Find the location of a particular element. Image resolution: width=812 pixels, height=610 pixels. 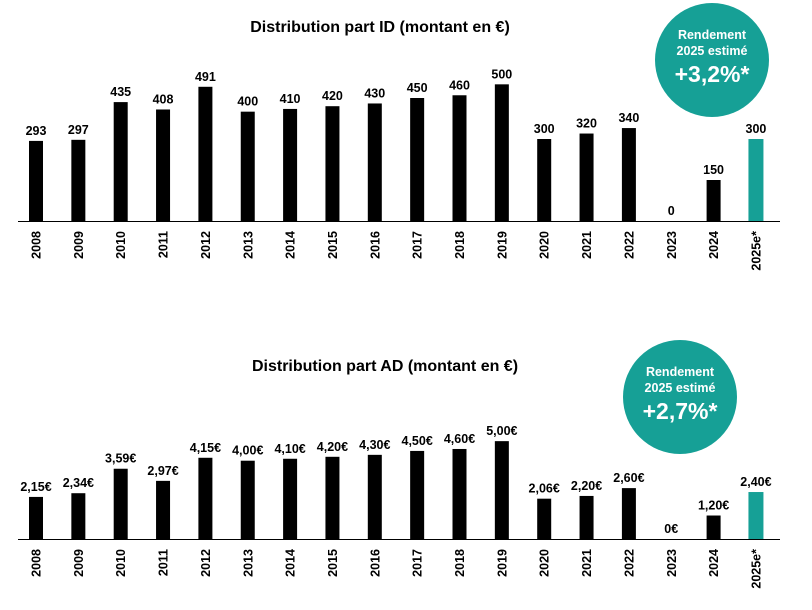

chart2-tick-2011: 2011 is located at coordinates (164, 562).